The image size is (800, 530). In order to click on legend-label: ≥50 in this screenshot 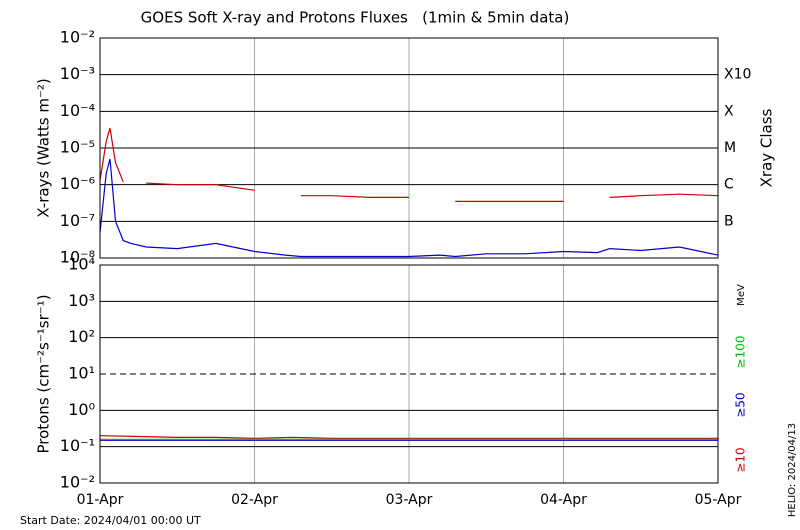, I will do `click(741, 404)`.